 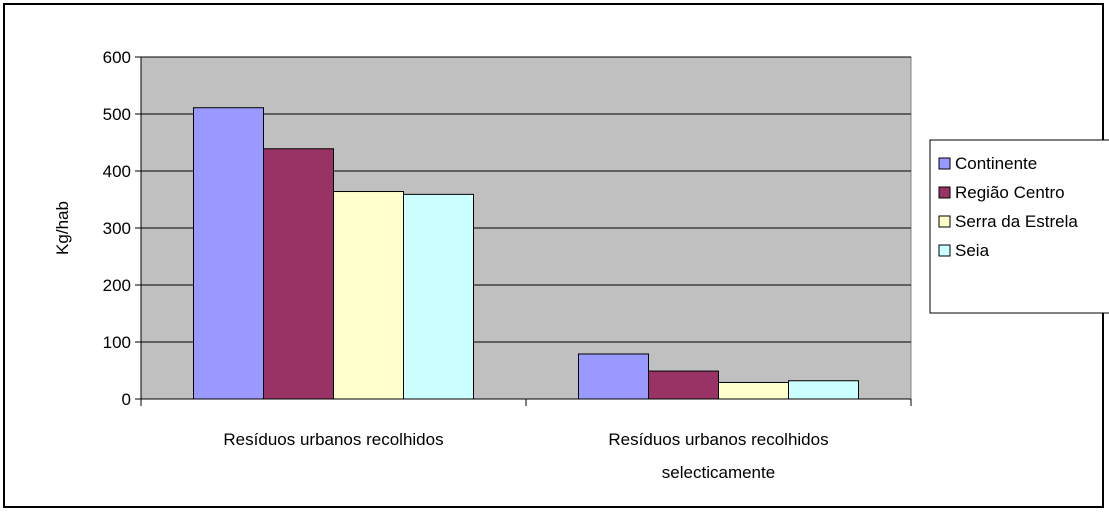 I want to click on y-tick-label: 200, so click(x=117, y=285).